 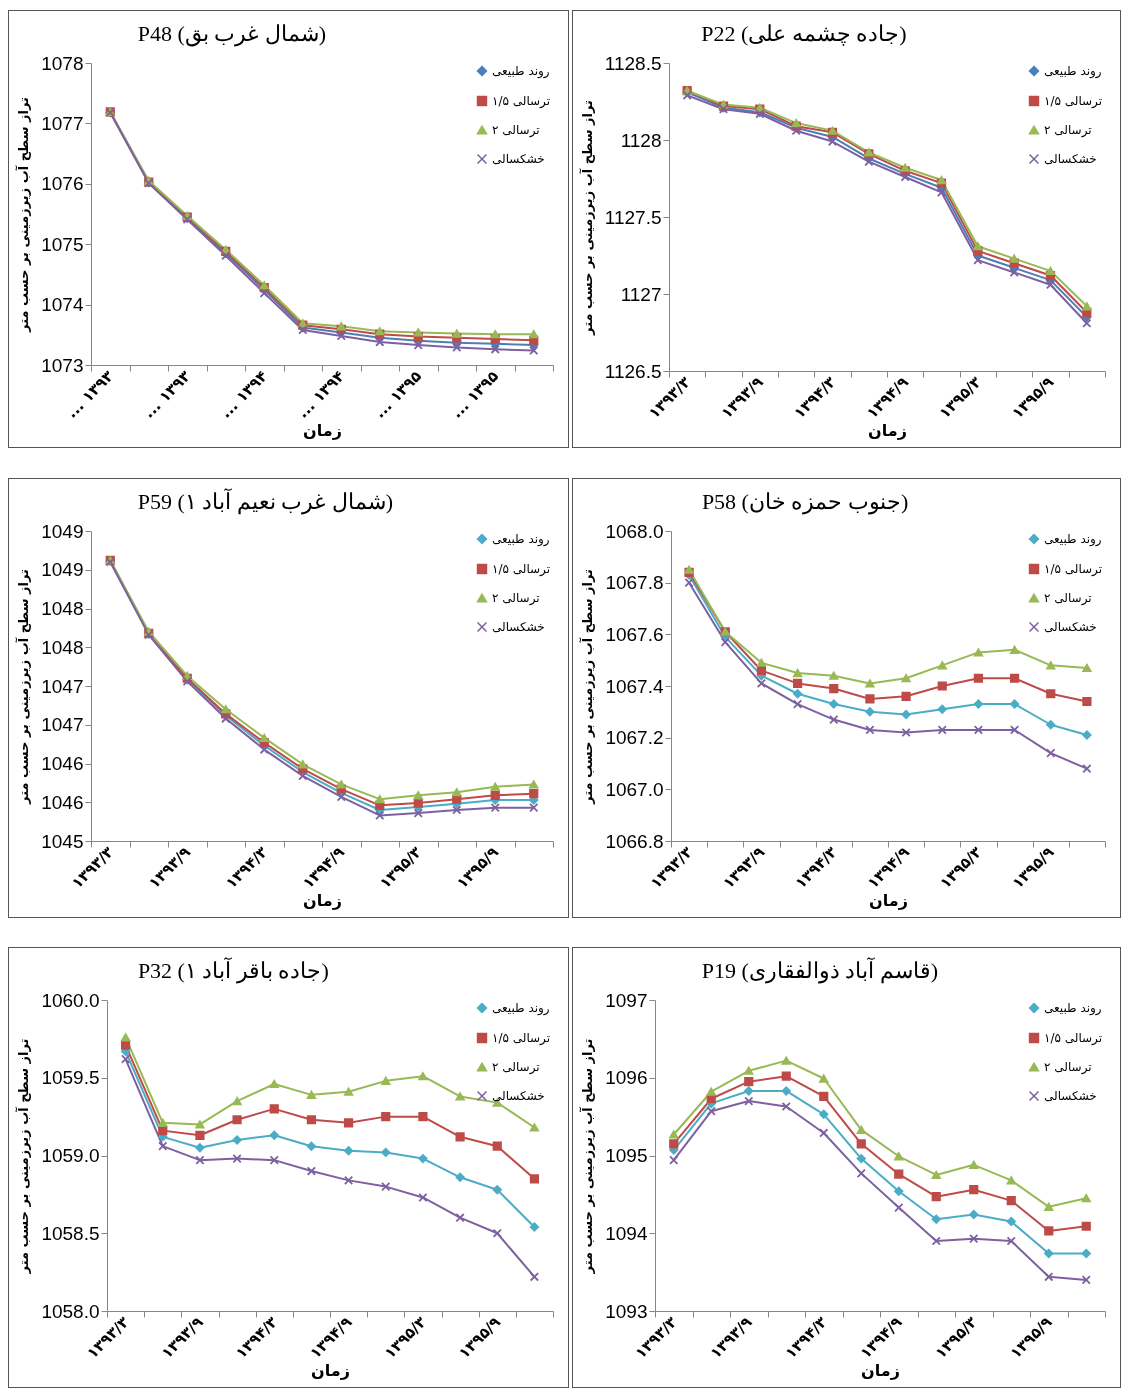 What do you see at coordinates (233, 970) in the screenshot?
I see `chart-title: P32 (جاده باقر آباد ۱)` at bounding box center [233, 970].